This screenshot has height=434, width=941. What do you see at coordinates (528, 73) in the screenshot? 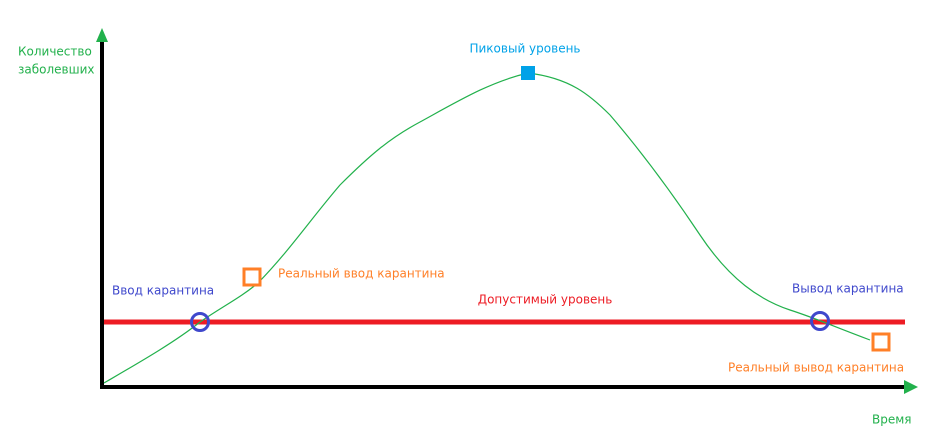
I see `peak-marker` at bounding box center [528, 73].